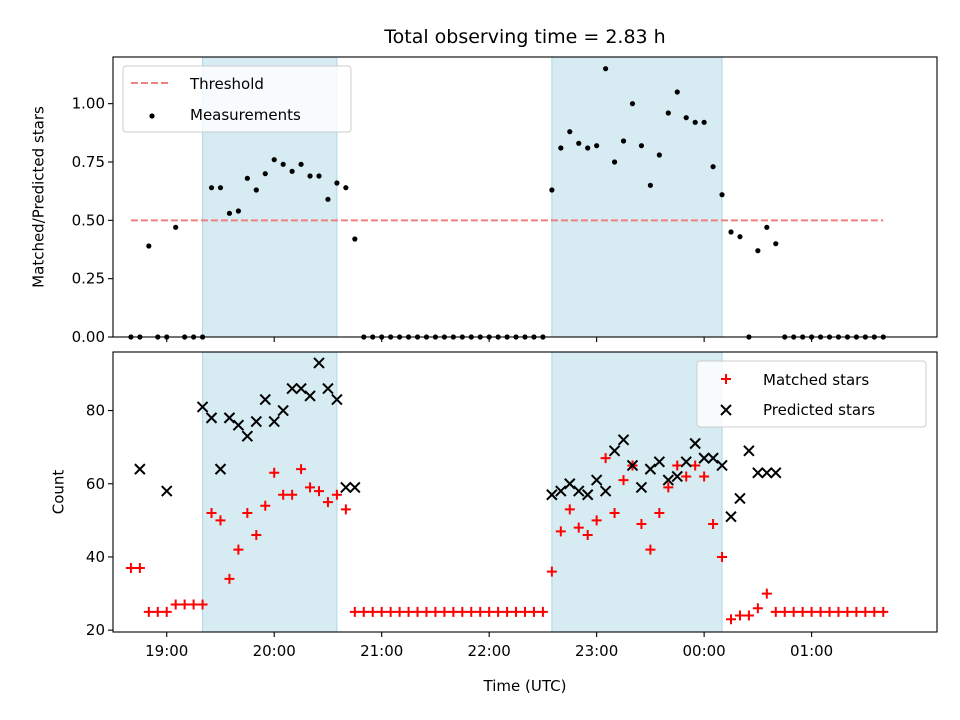 The image size is (960, 720). I want to click on legend-predicted-swatch, so click(726, 410).